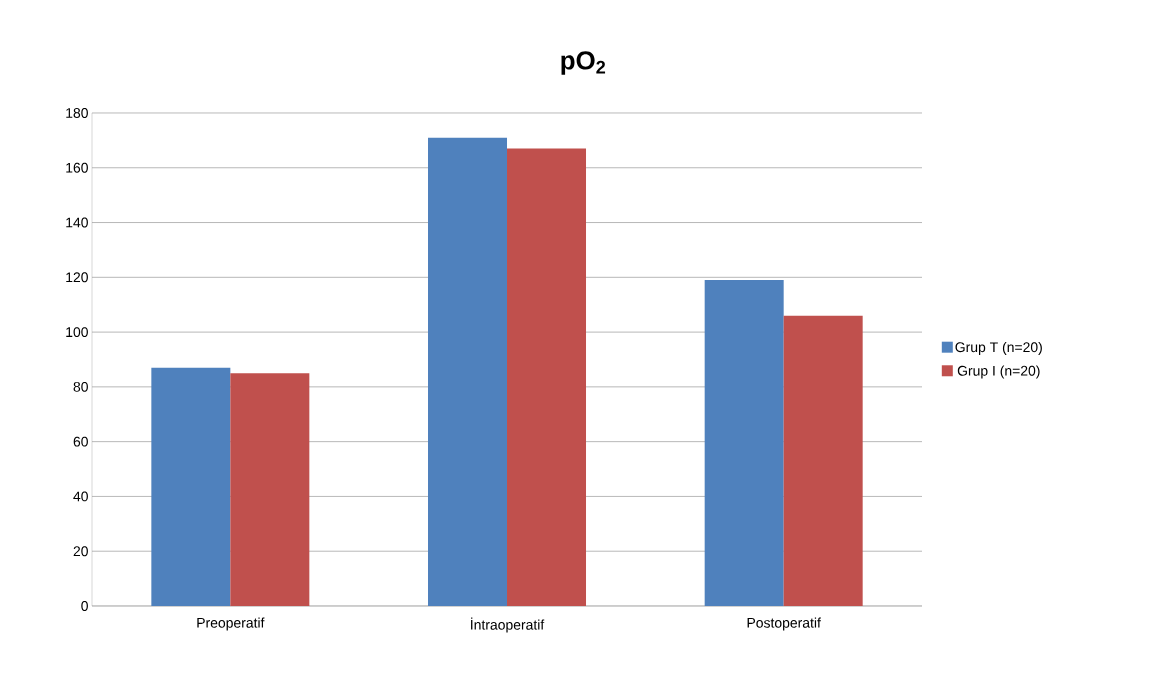 Image resolution: width=1166 pixels, height=675 pixels. Describe the element at coordinates (508, 625) in the screenshot. I see `x-tick-label: İntraoperatif` at that location.